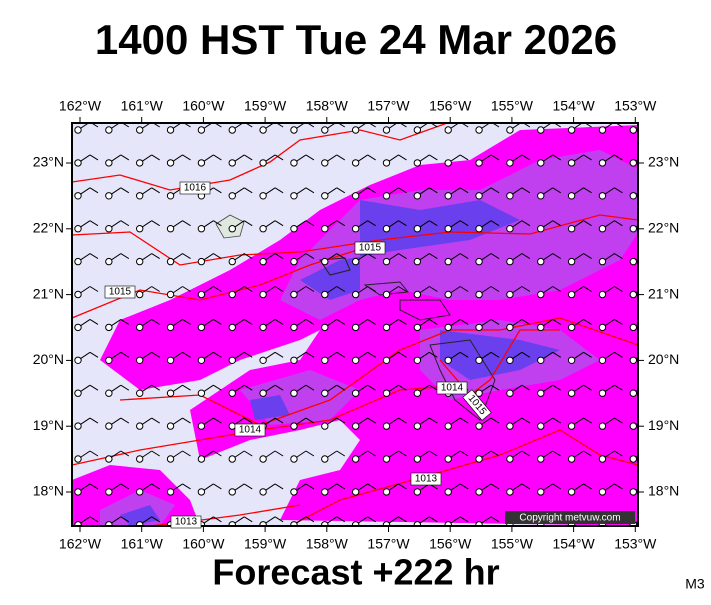 This screenshot has width=711, height=605. I want to click on lat-label: 19°N, so click(663, 425).